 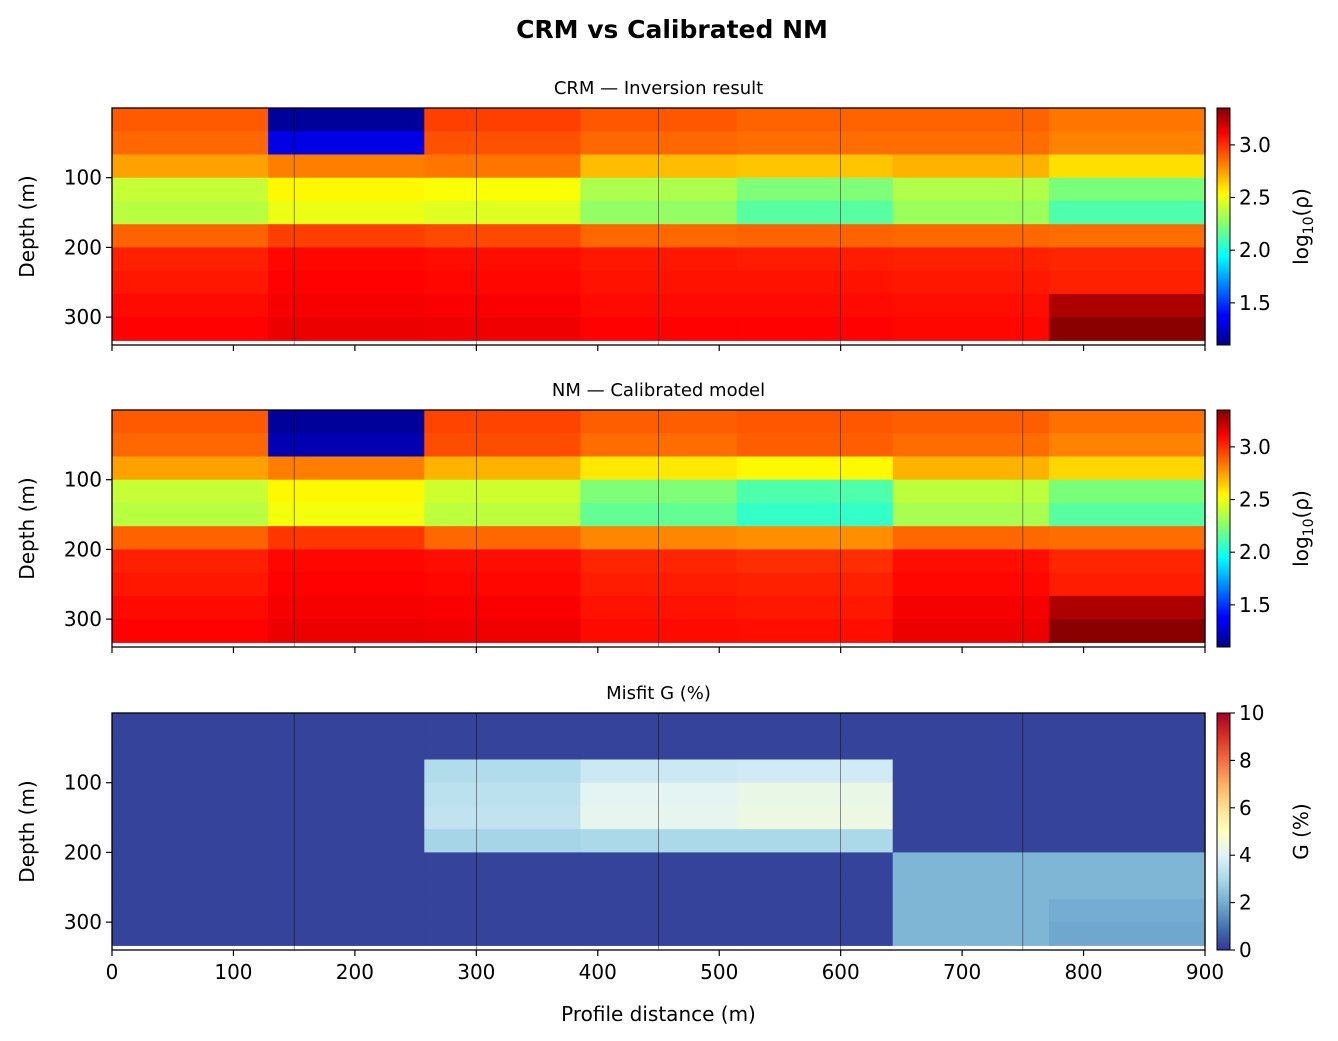 What do you see at coordinates (1245, 855) in the screenshot?
I see `colorbar-tick-label: 4` at bounding box center [1245, 855].